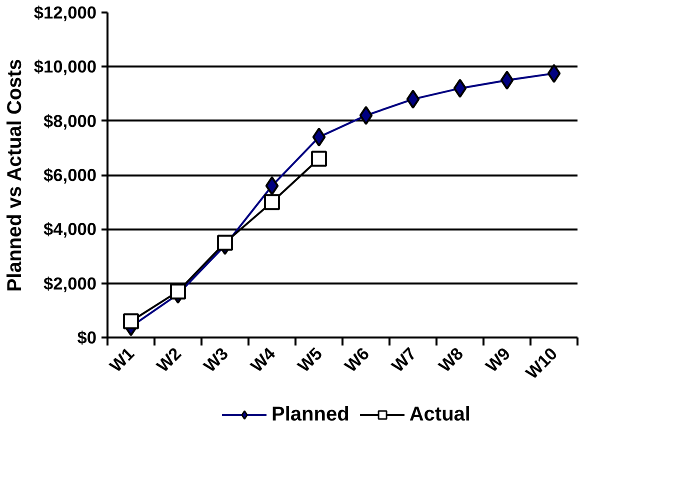  What do you see at coordinates (70, 175) in the screenshot?
I see `y-tick-label: $6,000` at bounding box center [70, 175].